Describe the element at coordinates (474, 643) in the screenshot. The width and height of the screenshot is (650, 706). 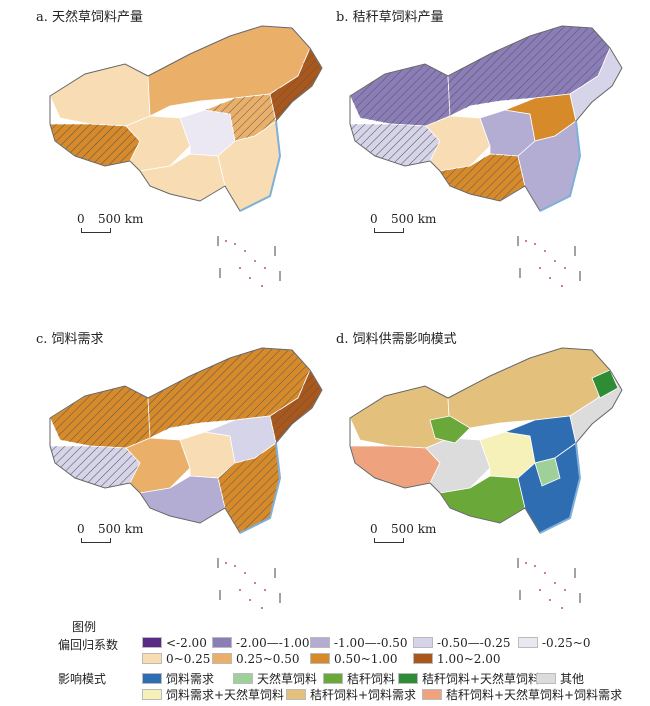
I see `legend-item-label: -0.50—-0.25` at that location.